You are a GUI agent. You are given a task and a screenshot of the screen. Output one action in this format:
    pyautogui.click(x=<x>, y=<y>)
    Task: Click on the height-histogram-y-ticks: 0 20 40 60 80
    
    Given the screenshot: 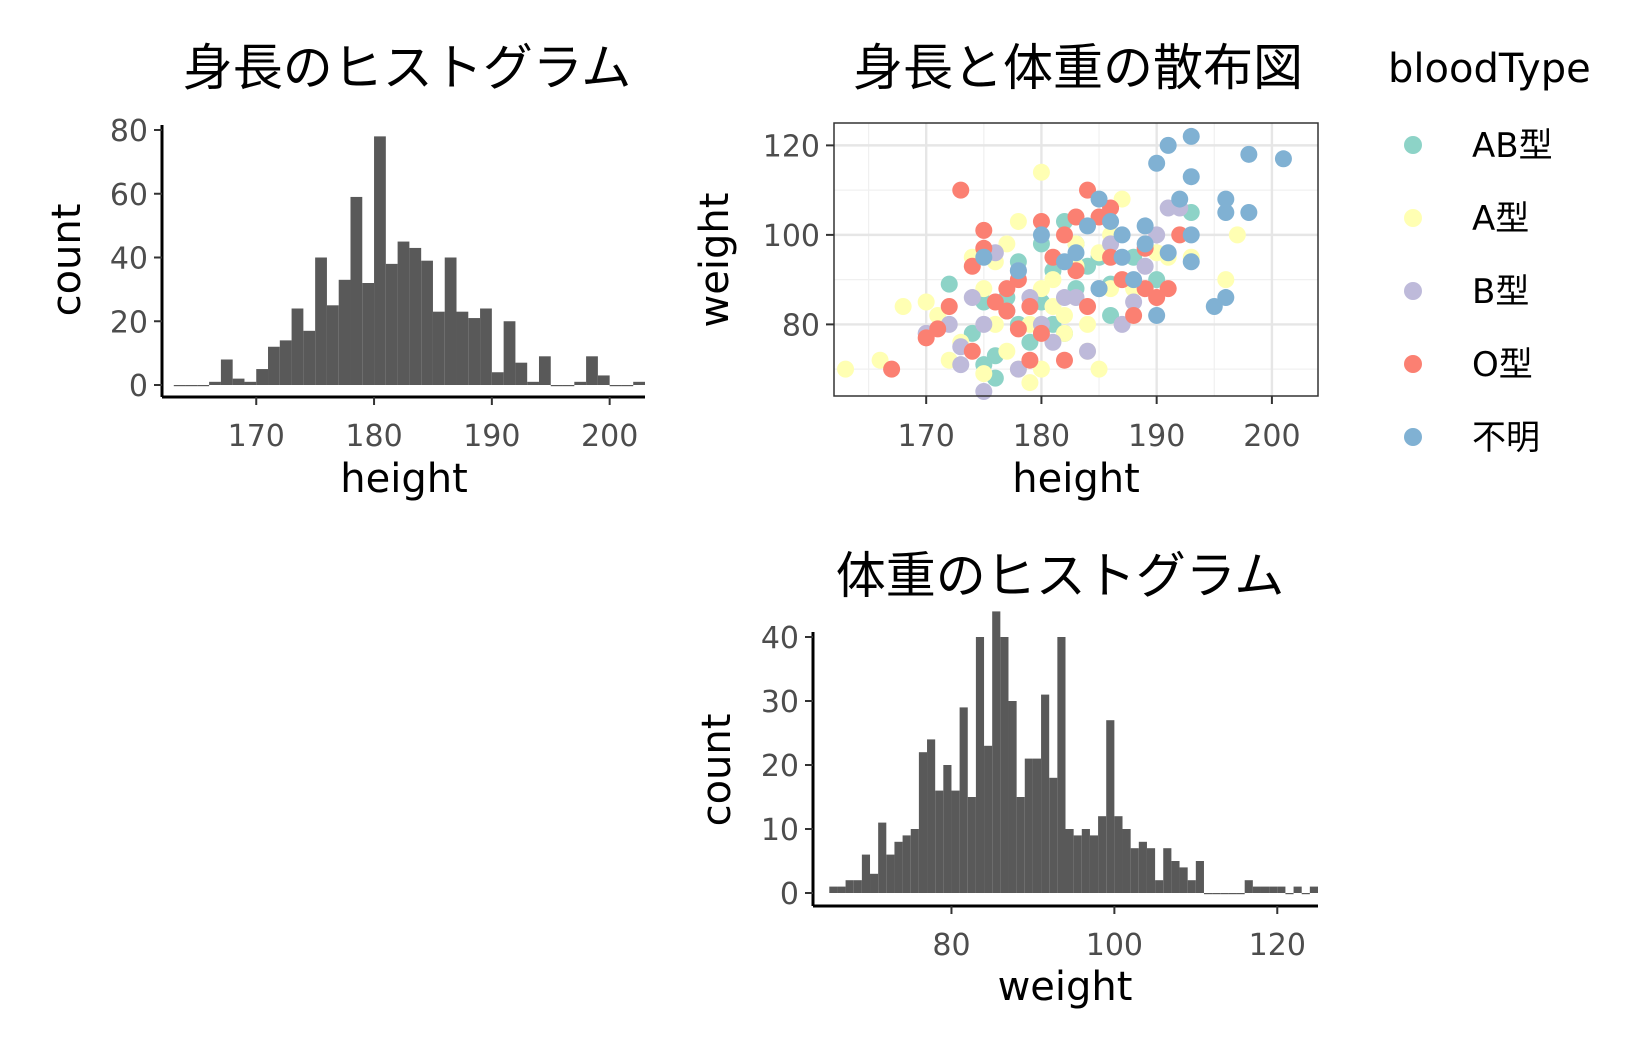 What is the action you would take?
    pyautogui.click(x=136, y=259)
    